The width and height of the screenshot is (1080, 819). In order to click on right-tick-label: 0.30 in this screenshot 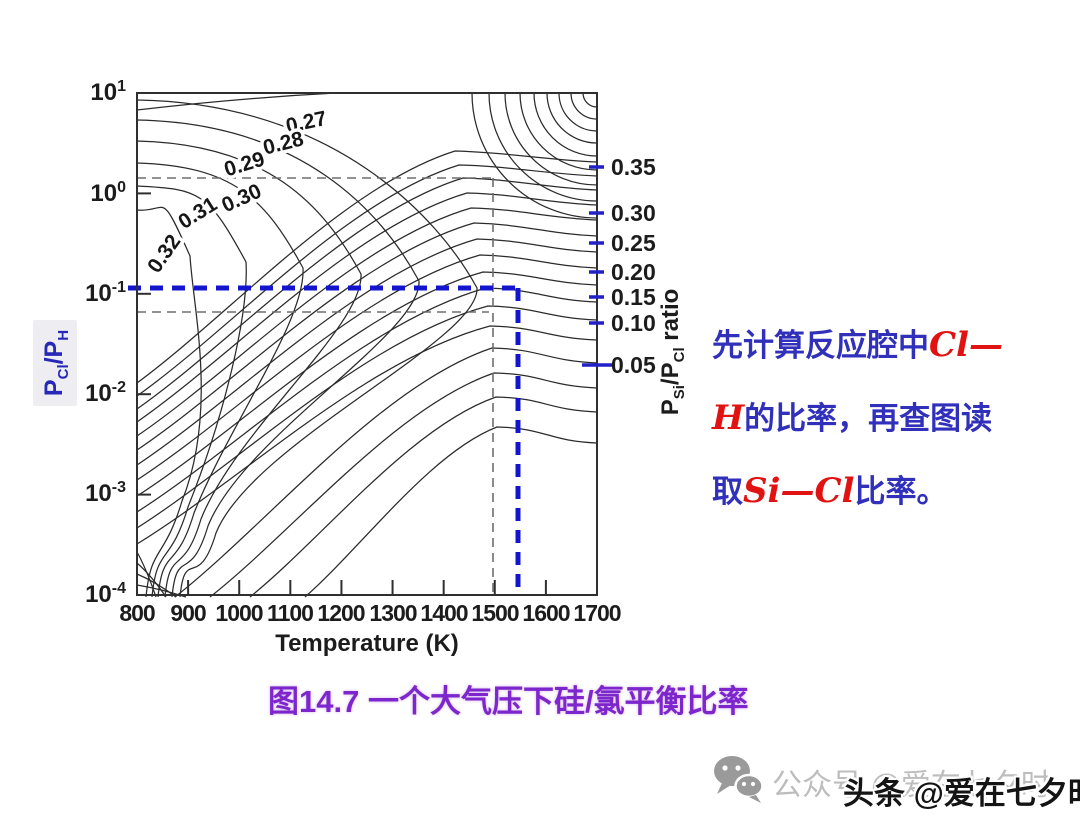, I will do `click(633, 213)`.